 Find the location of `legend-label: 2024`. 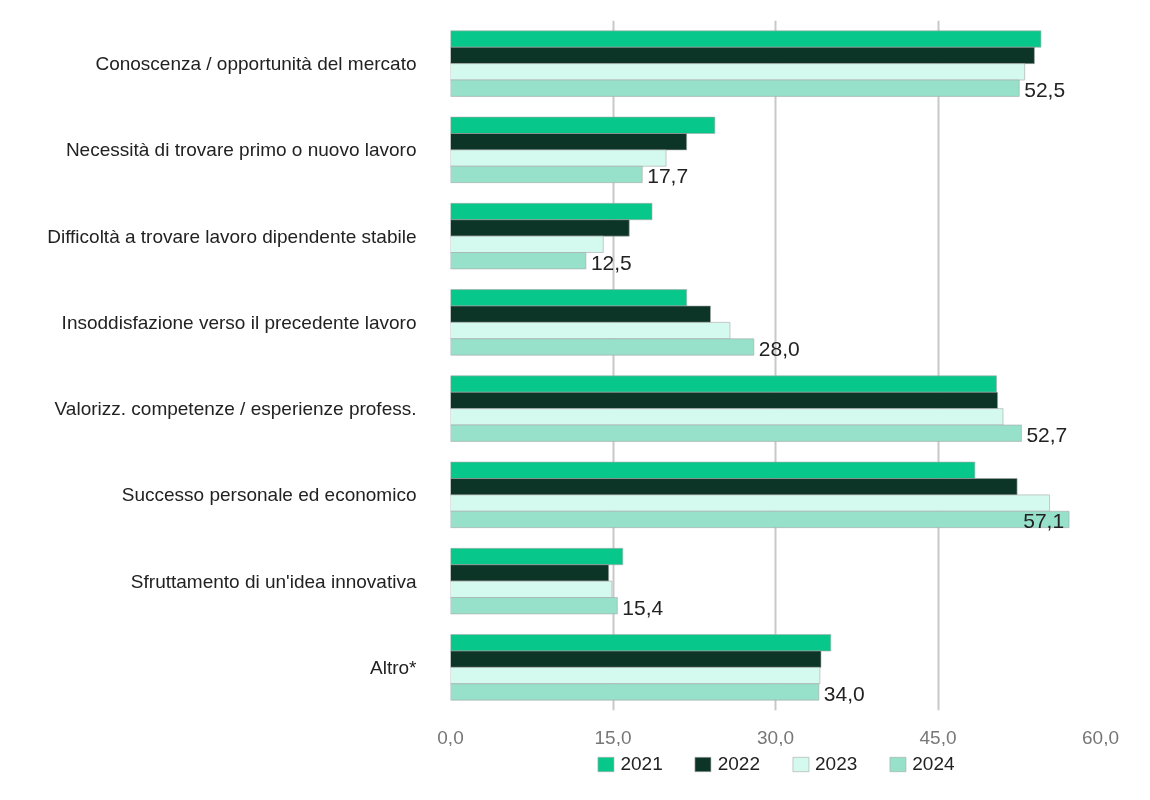

legend-label: 2024 is located at coordinates (933, 764).